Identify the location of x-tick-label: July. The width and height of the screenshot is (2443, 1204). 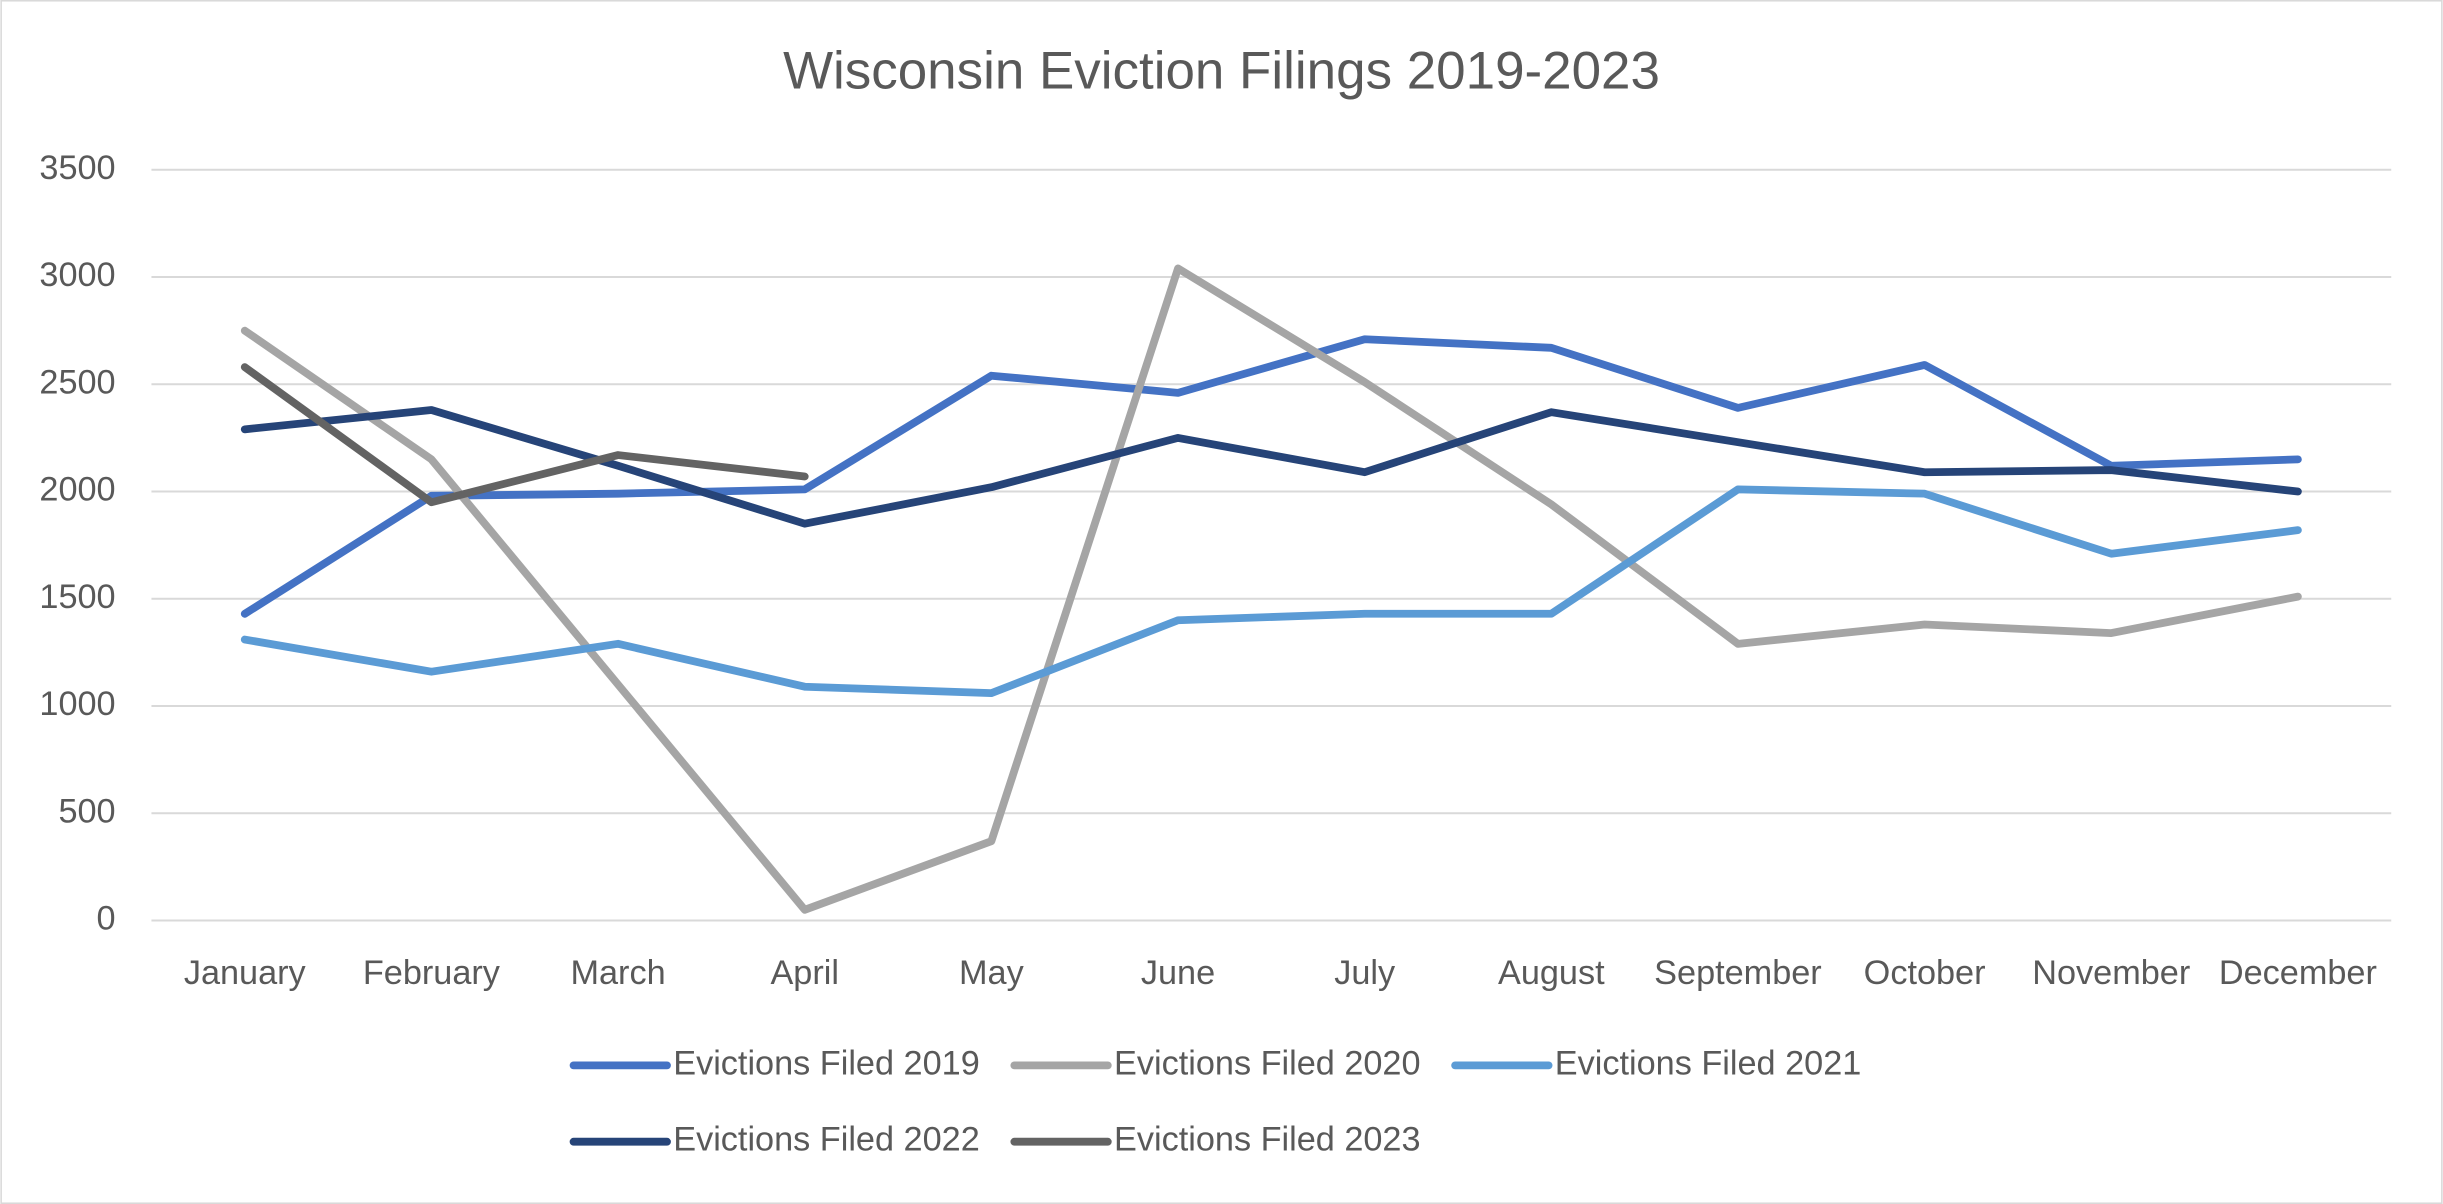
(1365, 973).